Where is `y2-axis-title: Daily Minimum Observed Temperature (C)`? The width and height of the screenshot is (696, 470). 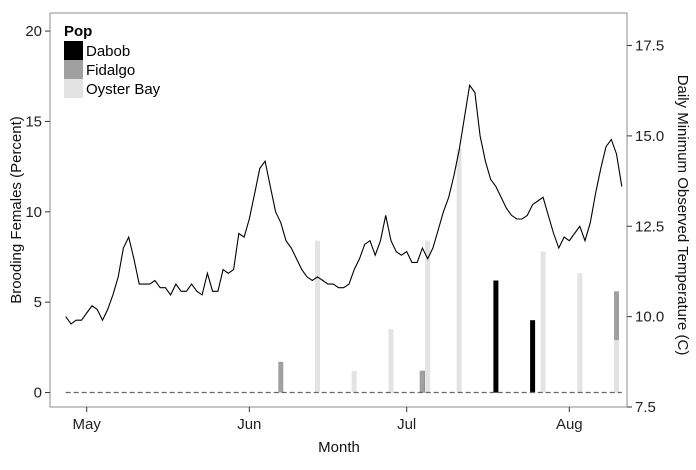 y2-axis-title: Daily Minimum Observed Temperature (C) is located at coordinates (682, 215).